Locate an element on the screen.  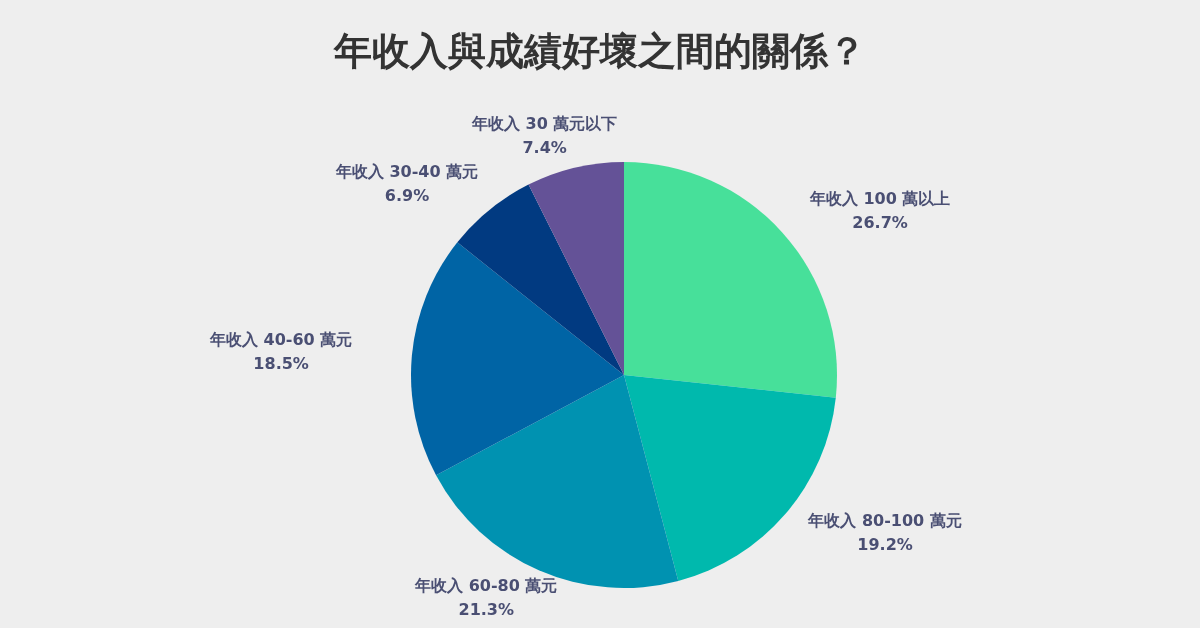
slice-label: 年收入 40-60 萬元 is located at coordinates (280, 339).